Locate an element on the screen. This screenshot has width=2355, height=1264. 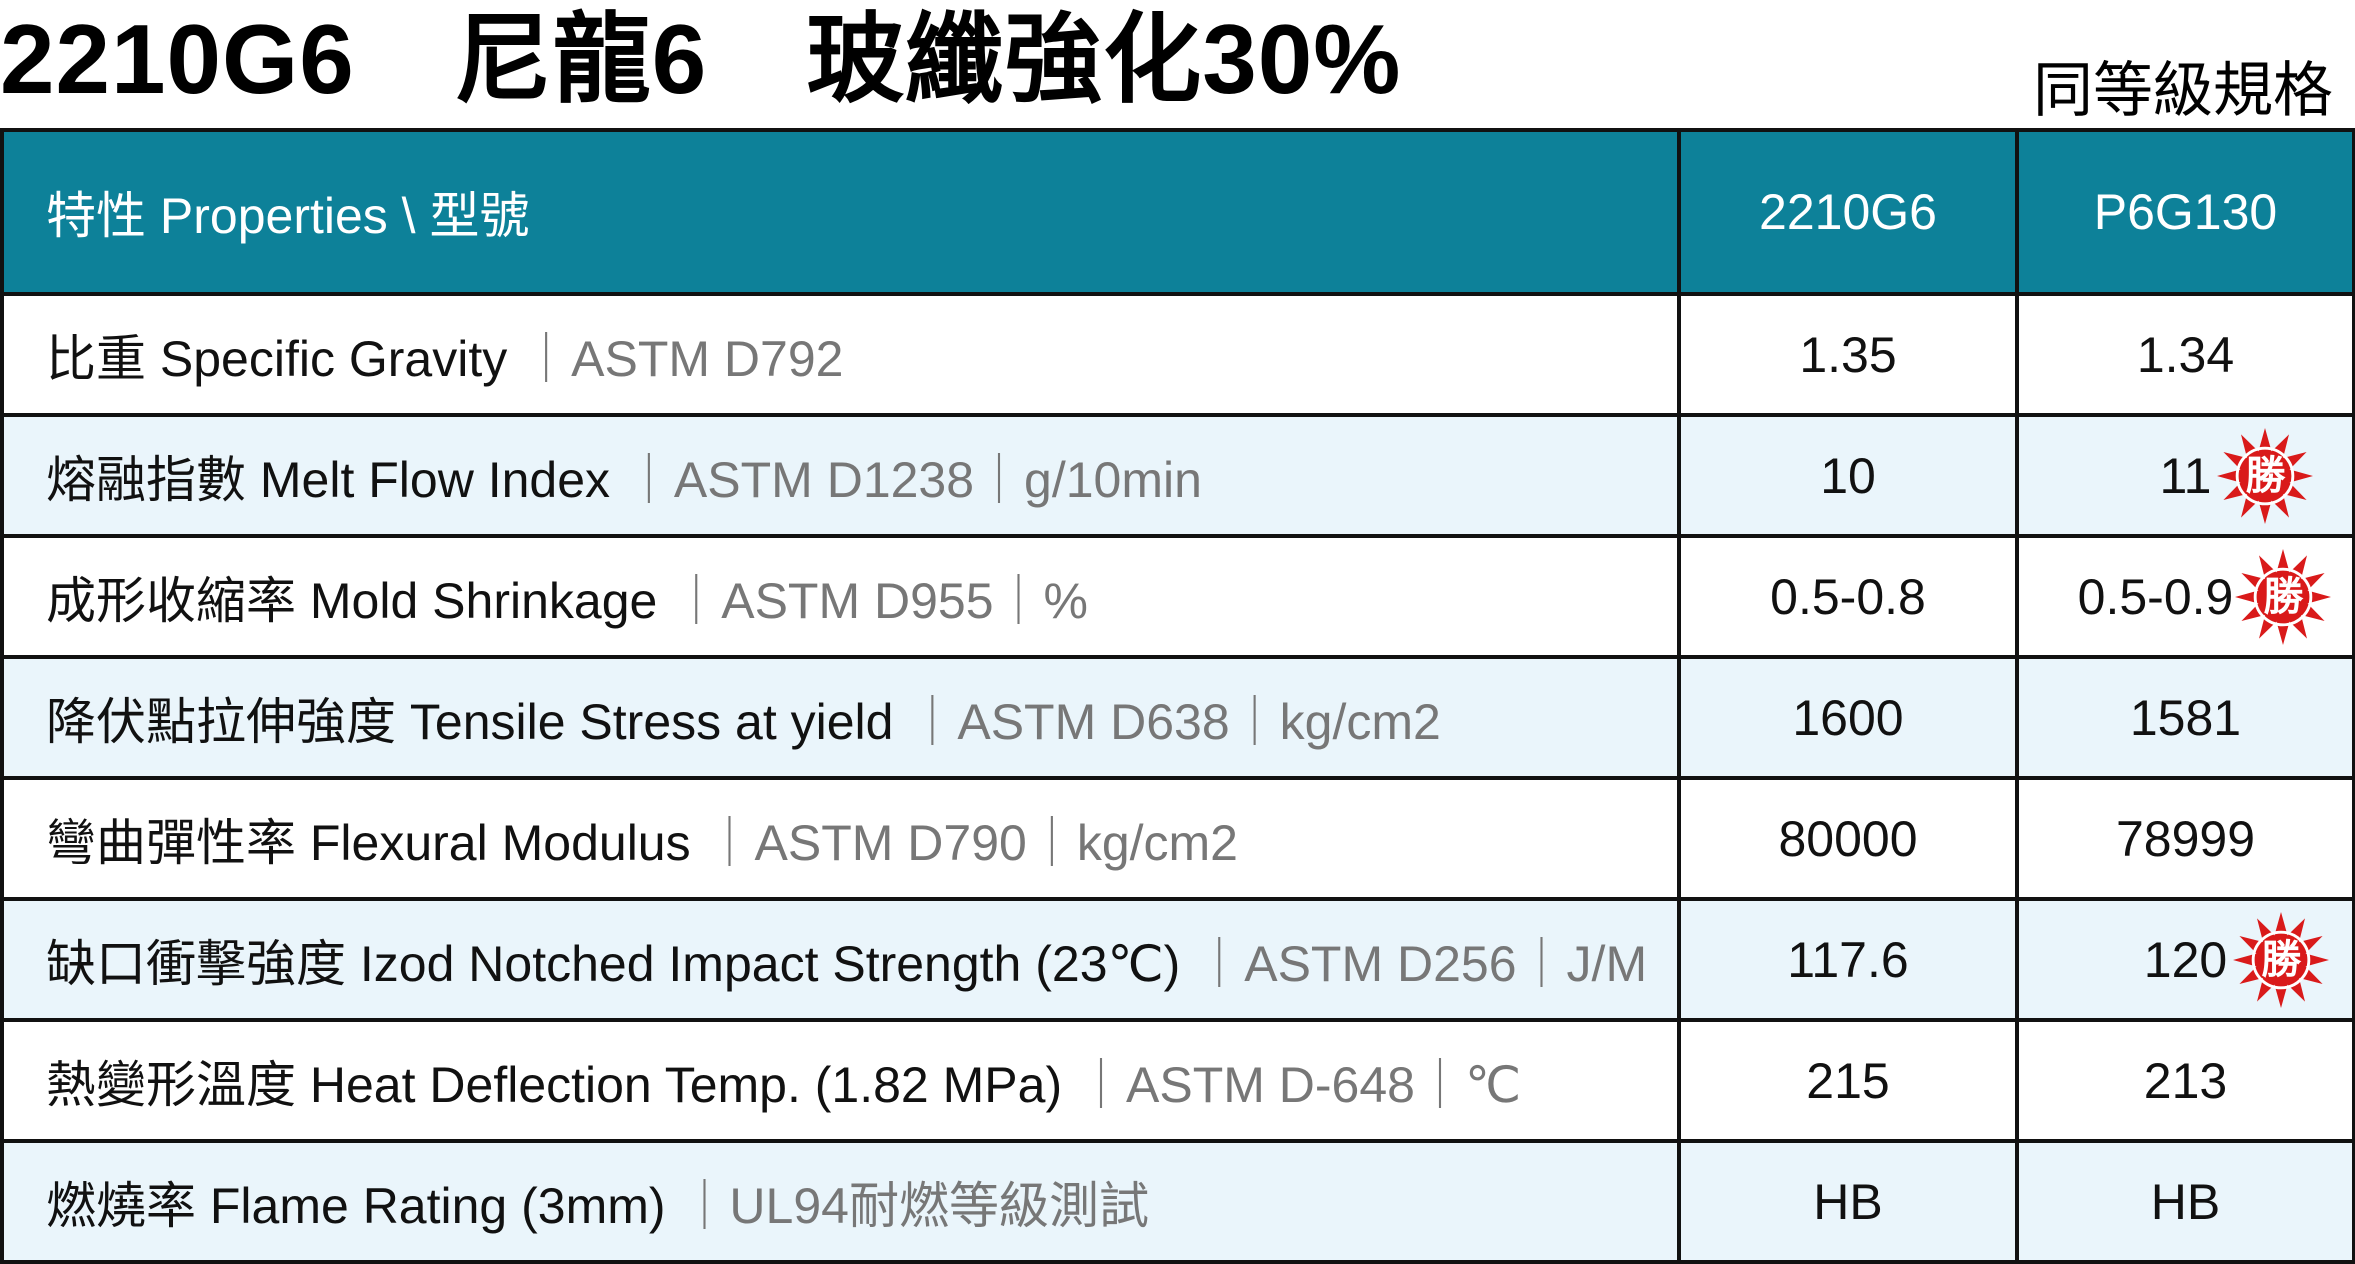
property-cell: 熔融指數 Melt Flow Index ｜ASTM D1238｜g/10min is located at coordinates (840, 475).